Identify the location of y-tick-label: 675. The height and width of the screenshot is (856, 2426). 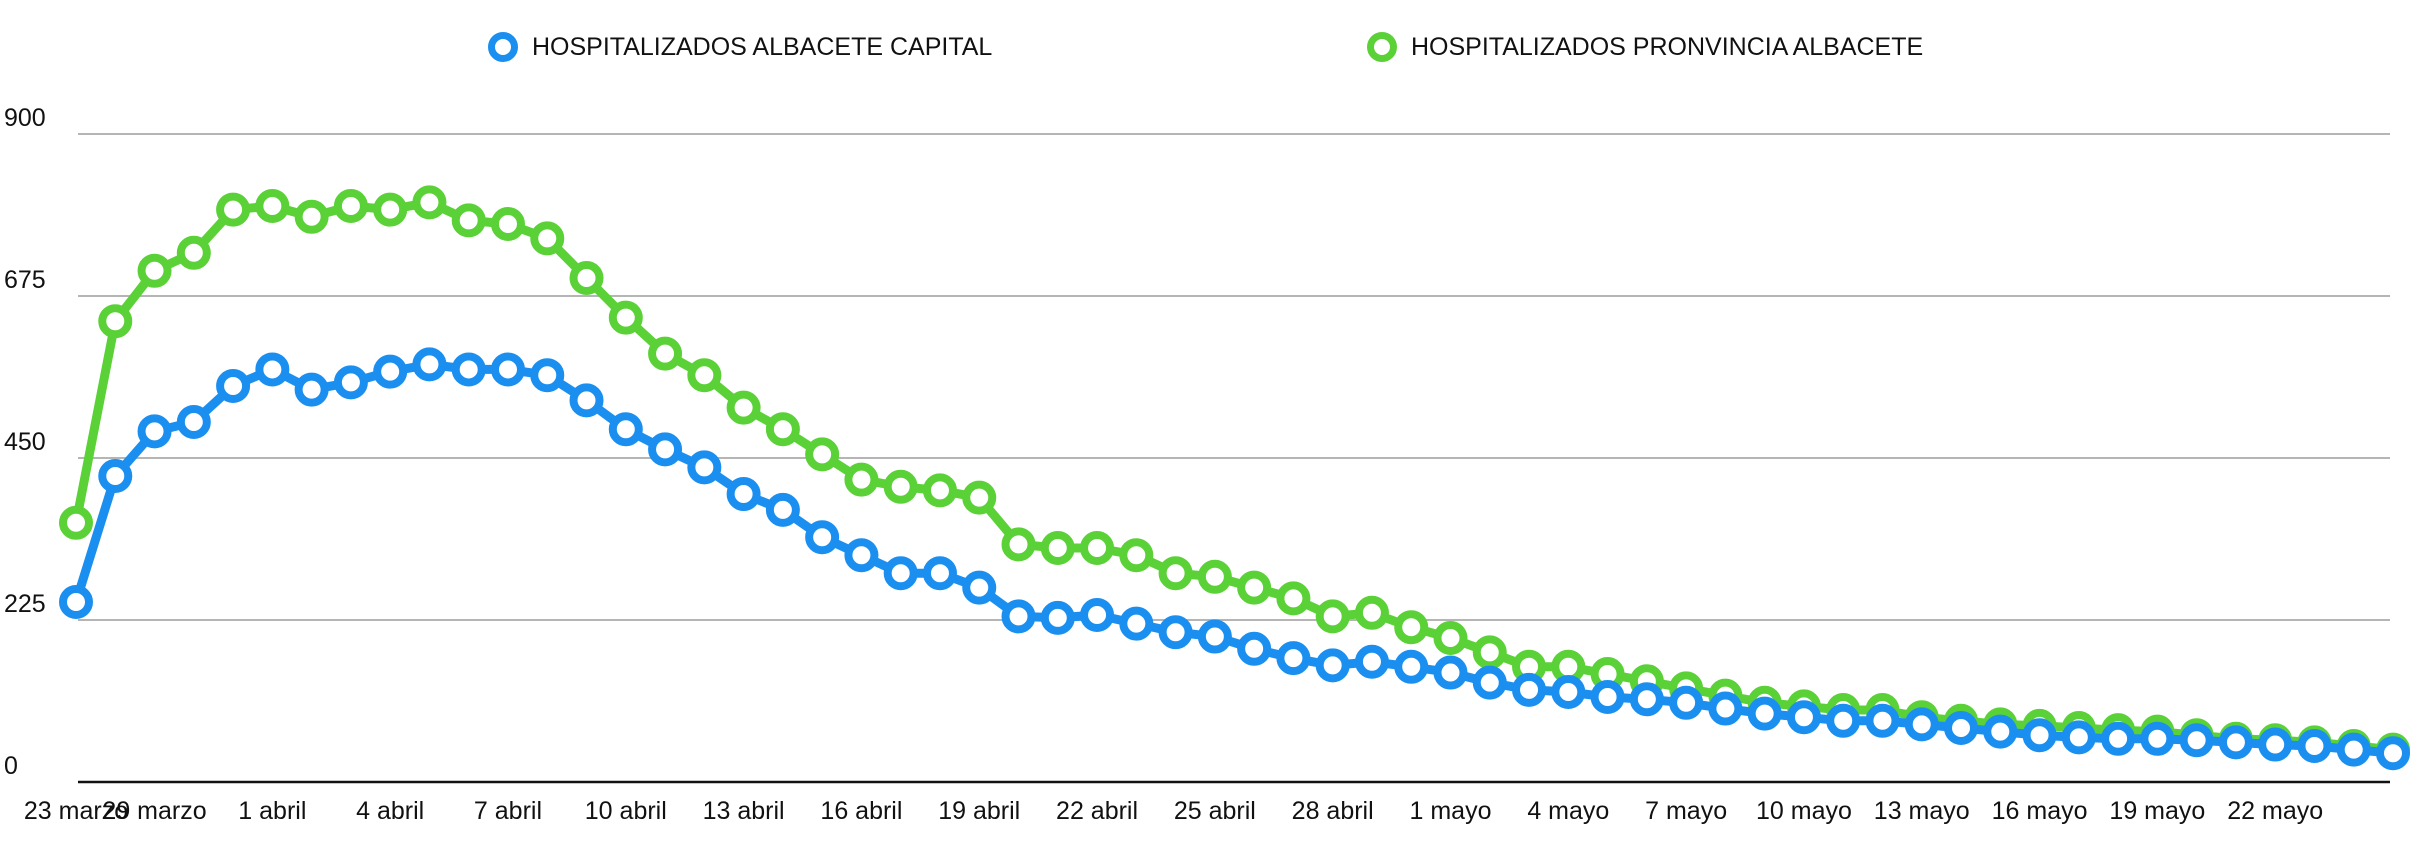
(25, 280).